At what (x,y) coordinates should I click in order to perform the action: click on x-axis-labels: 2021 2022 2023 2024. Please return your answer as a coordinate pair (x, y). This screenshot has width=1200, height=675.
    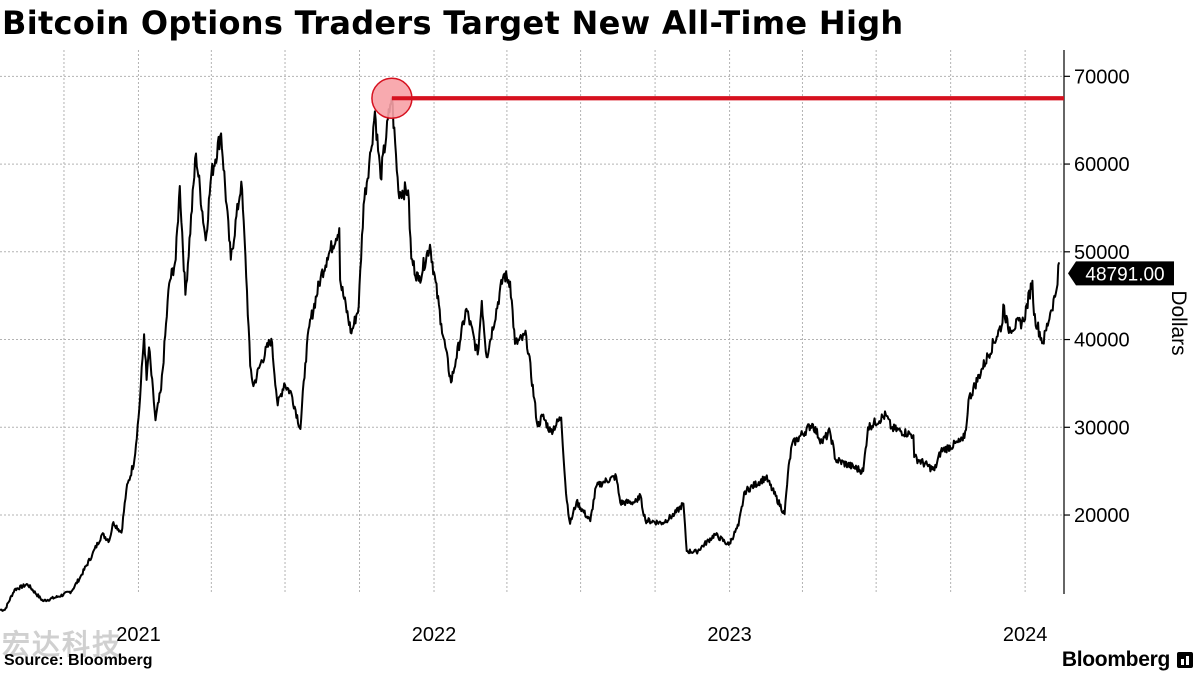
    Looking at the image, I should click on (581, 635).